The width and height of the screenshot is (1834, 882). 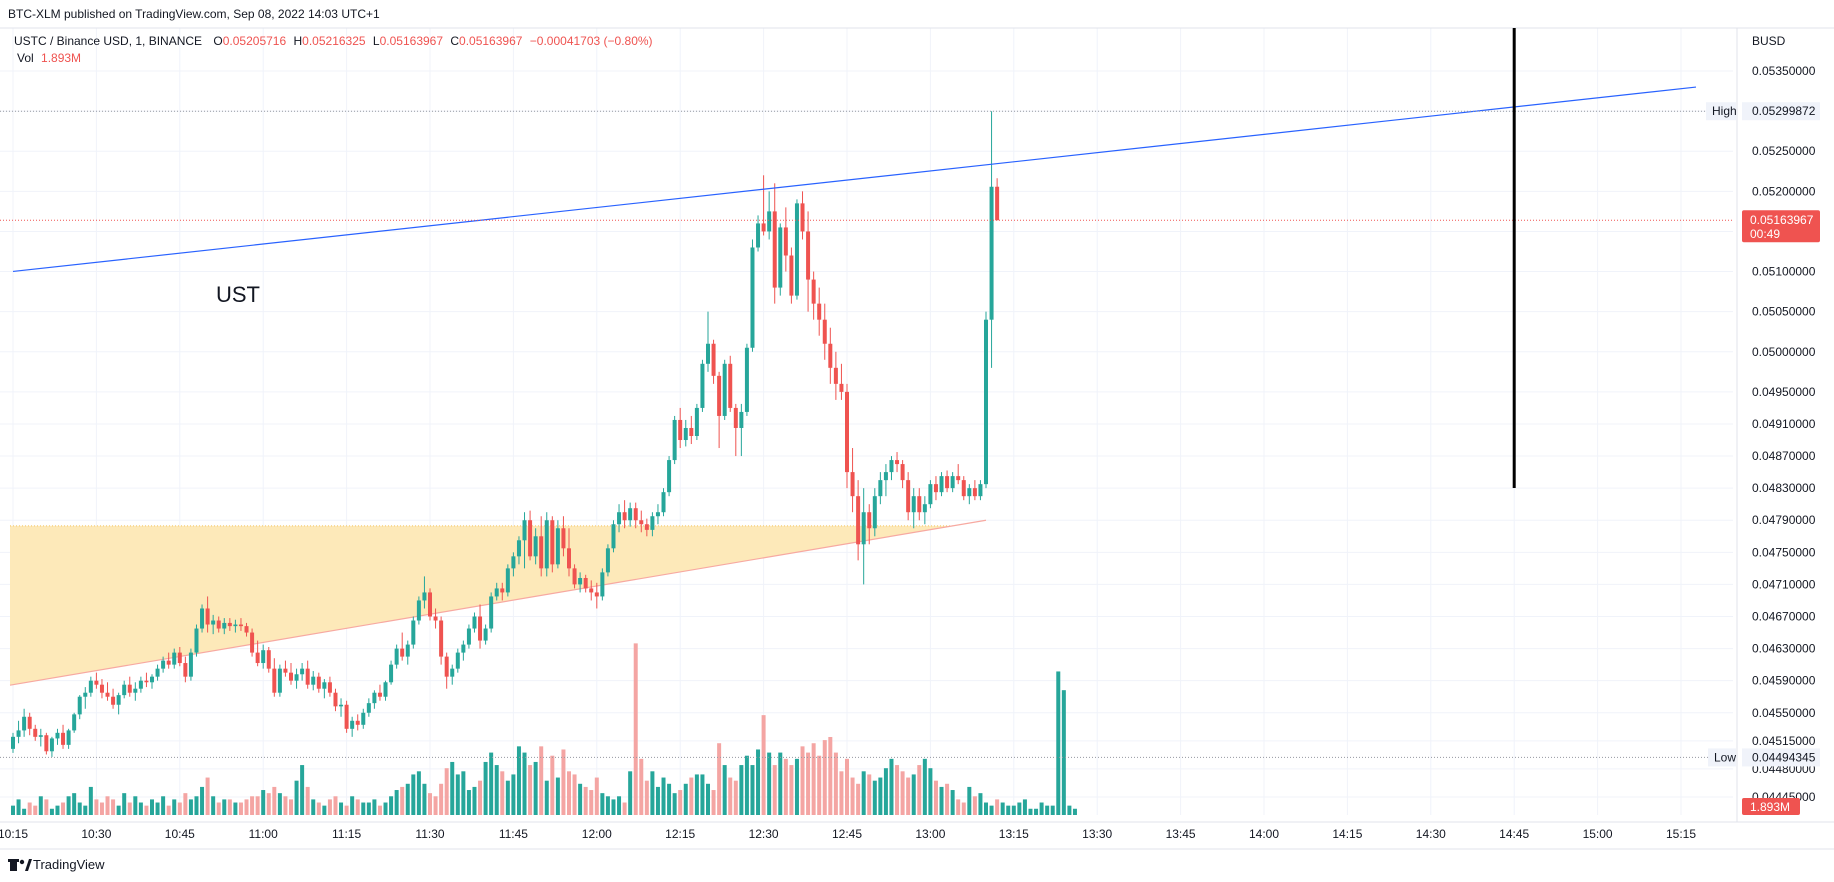 I want to click on open-label: O, so click(x=217, y=41).